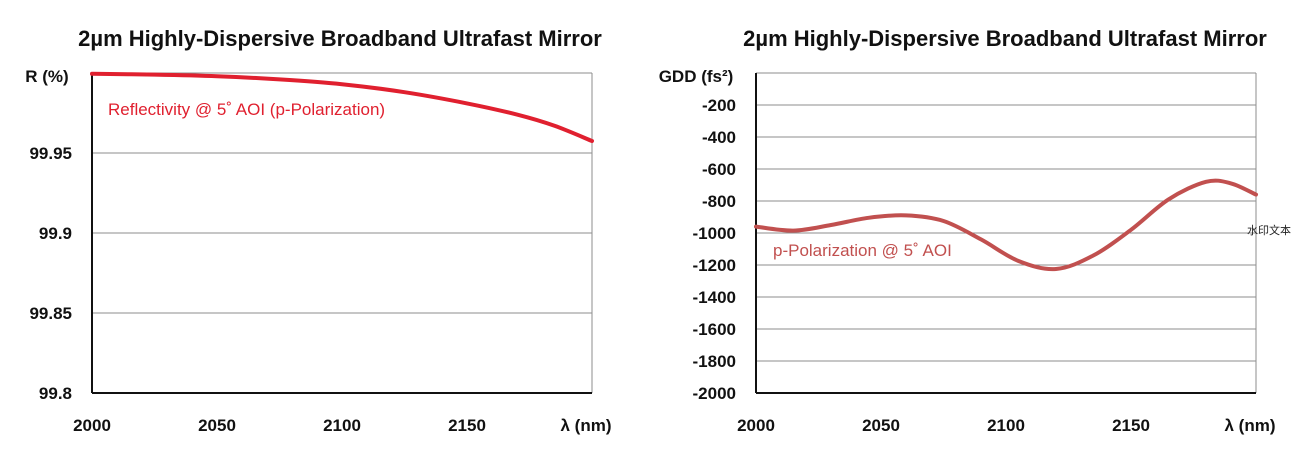 The width and height of the screenshot is (1305, 460). What do you see at coordinates (862, 250) in the screenshot?
I see `right-series-label: p-Polarization @ 5˚ AOI` at bounding box center [862, 250].